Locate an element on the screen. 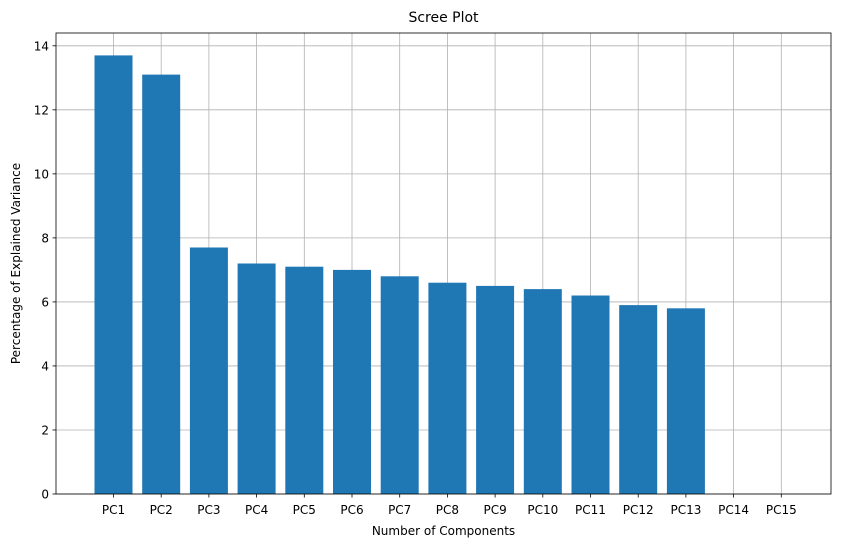 This screenshot has height=547, width=841. x-tick-label: PC10 is located at coordinates (542, 510).